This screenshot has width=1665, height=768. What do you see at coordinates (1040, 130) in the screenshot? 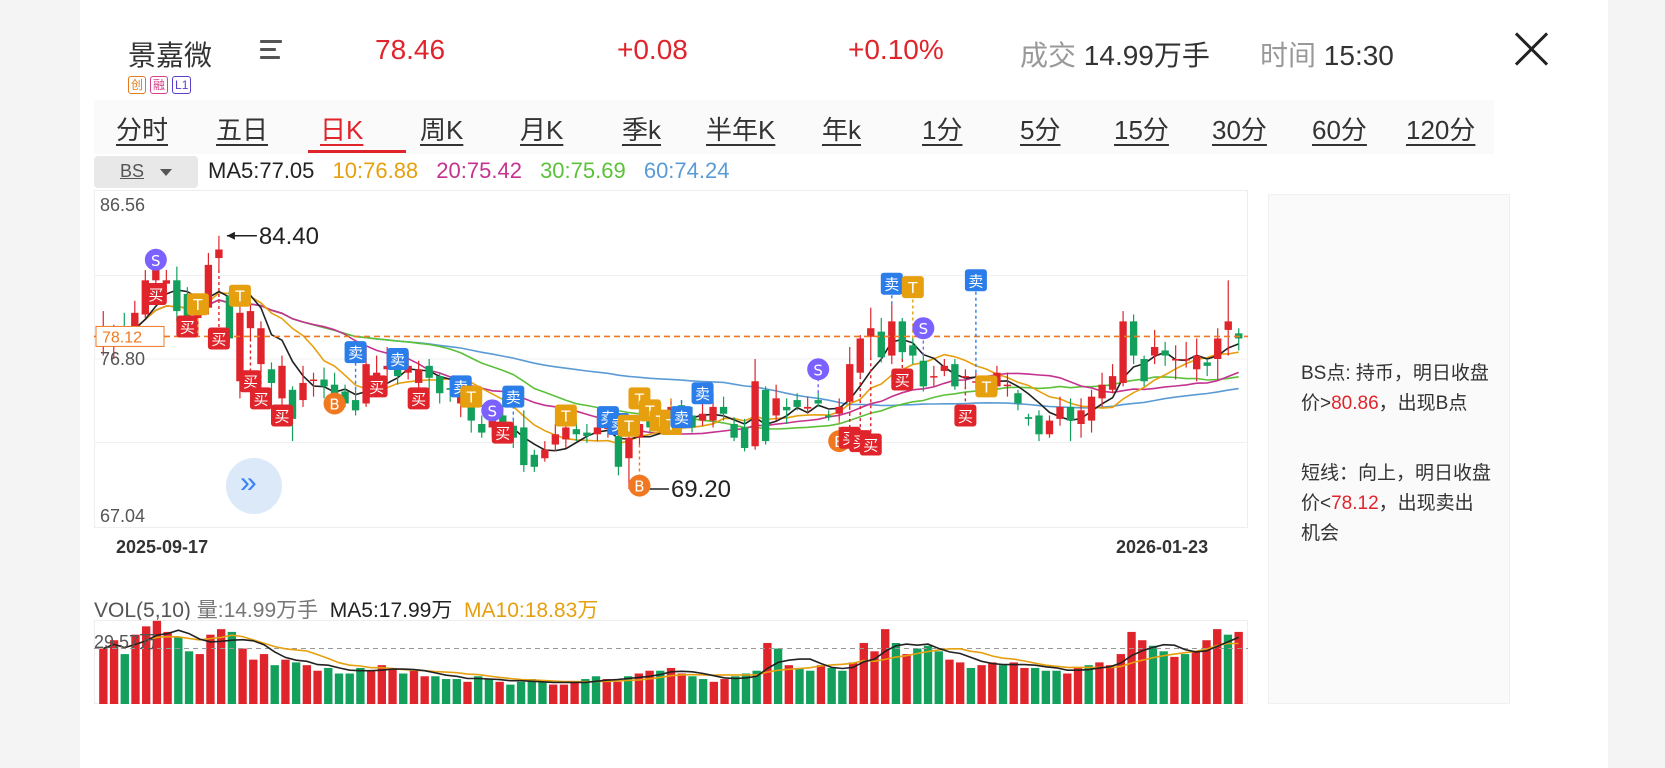
I see `tab-5min: 5分` at bounding box center [1040, 130].